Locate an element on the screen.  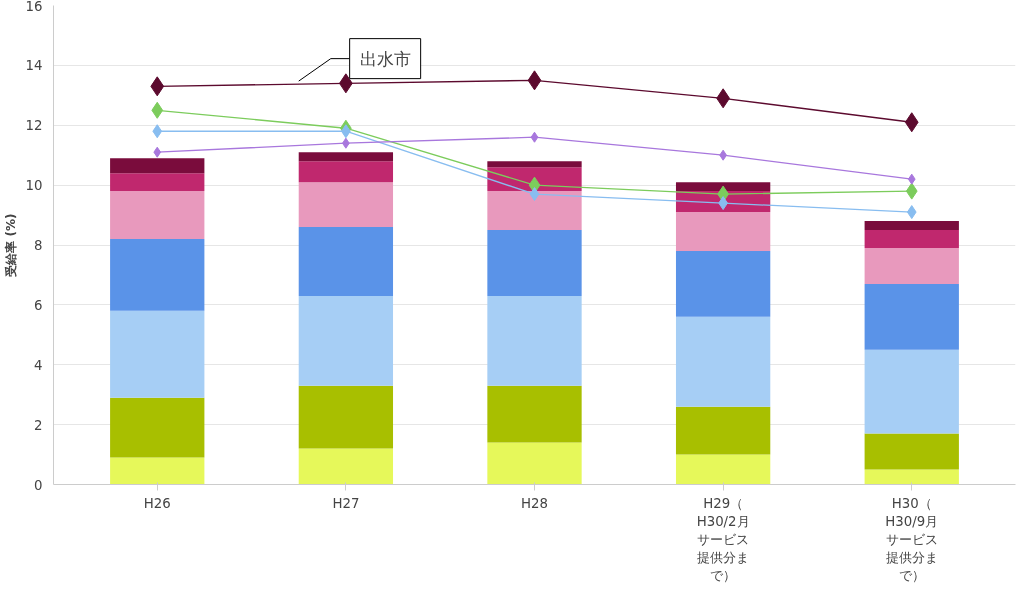
y-tick-label: 10 is located at coordinates (34, 186).